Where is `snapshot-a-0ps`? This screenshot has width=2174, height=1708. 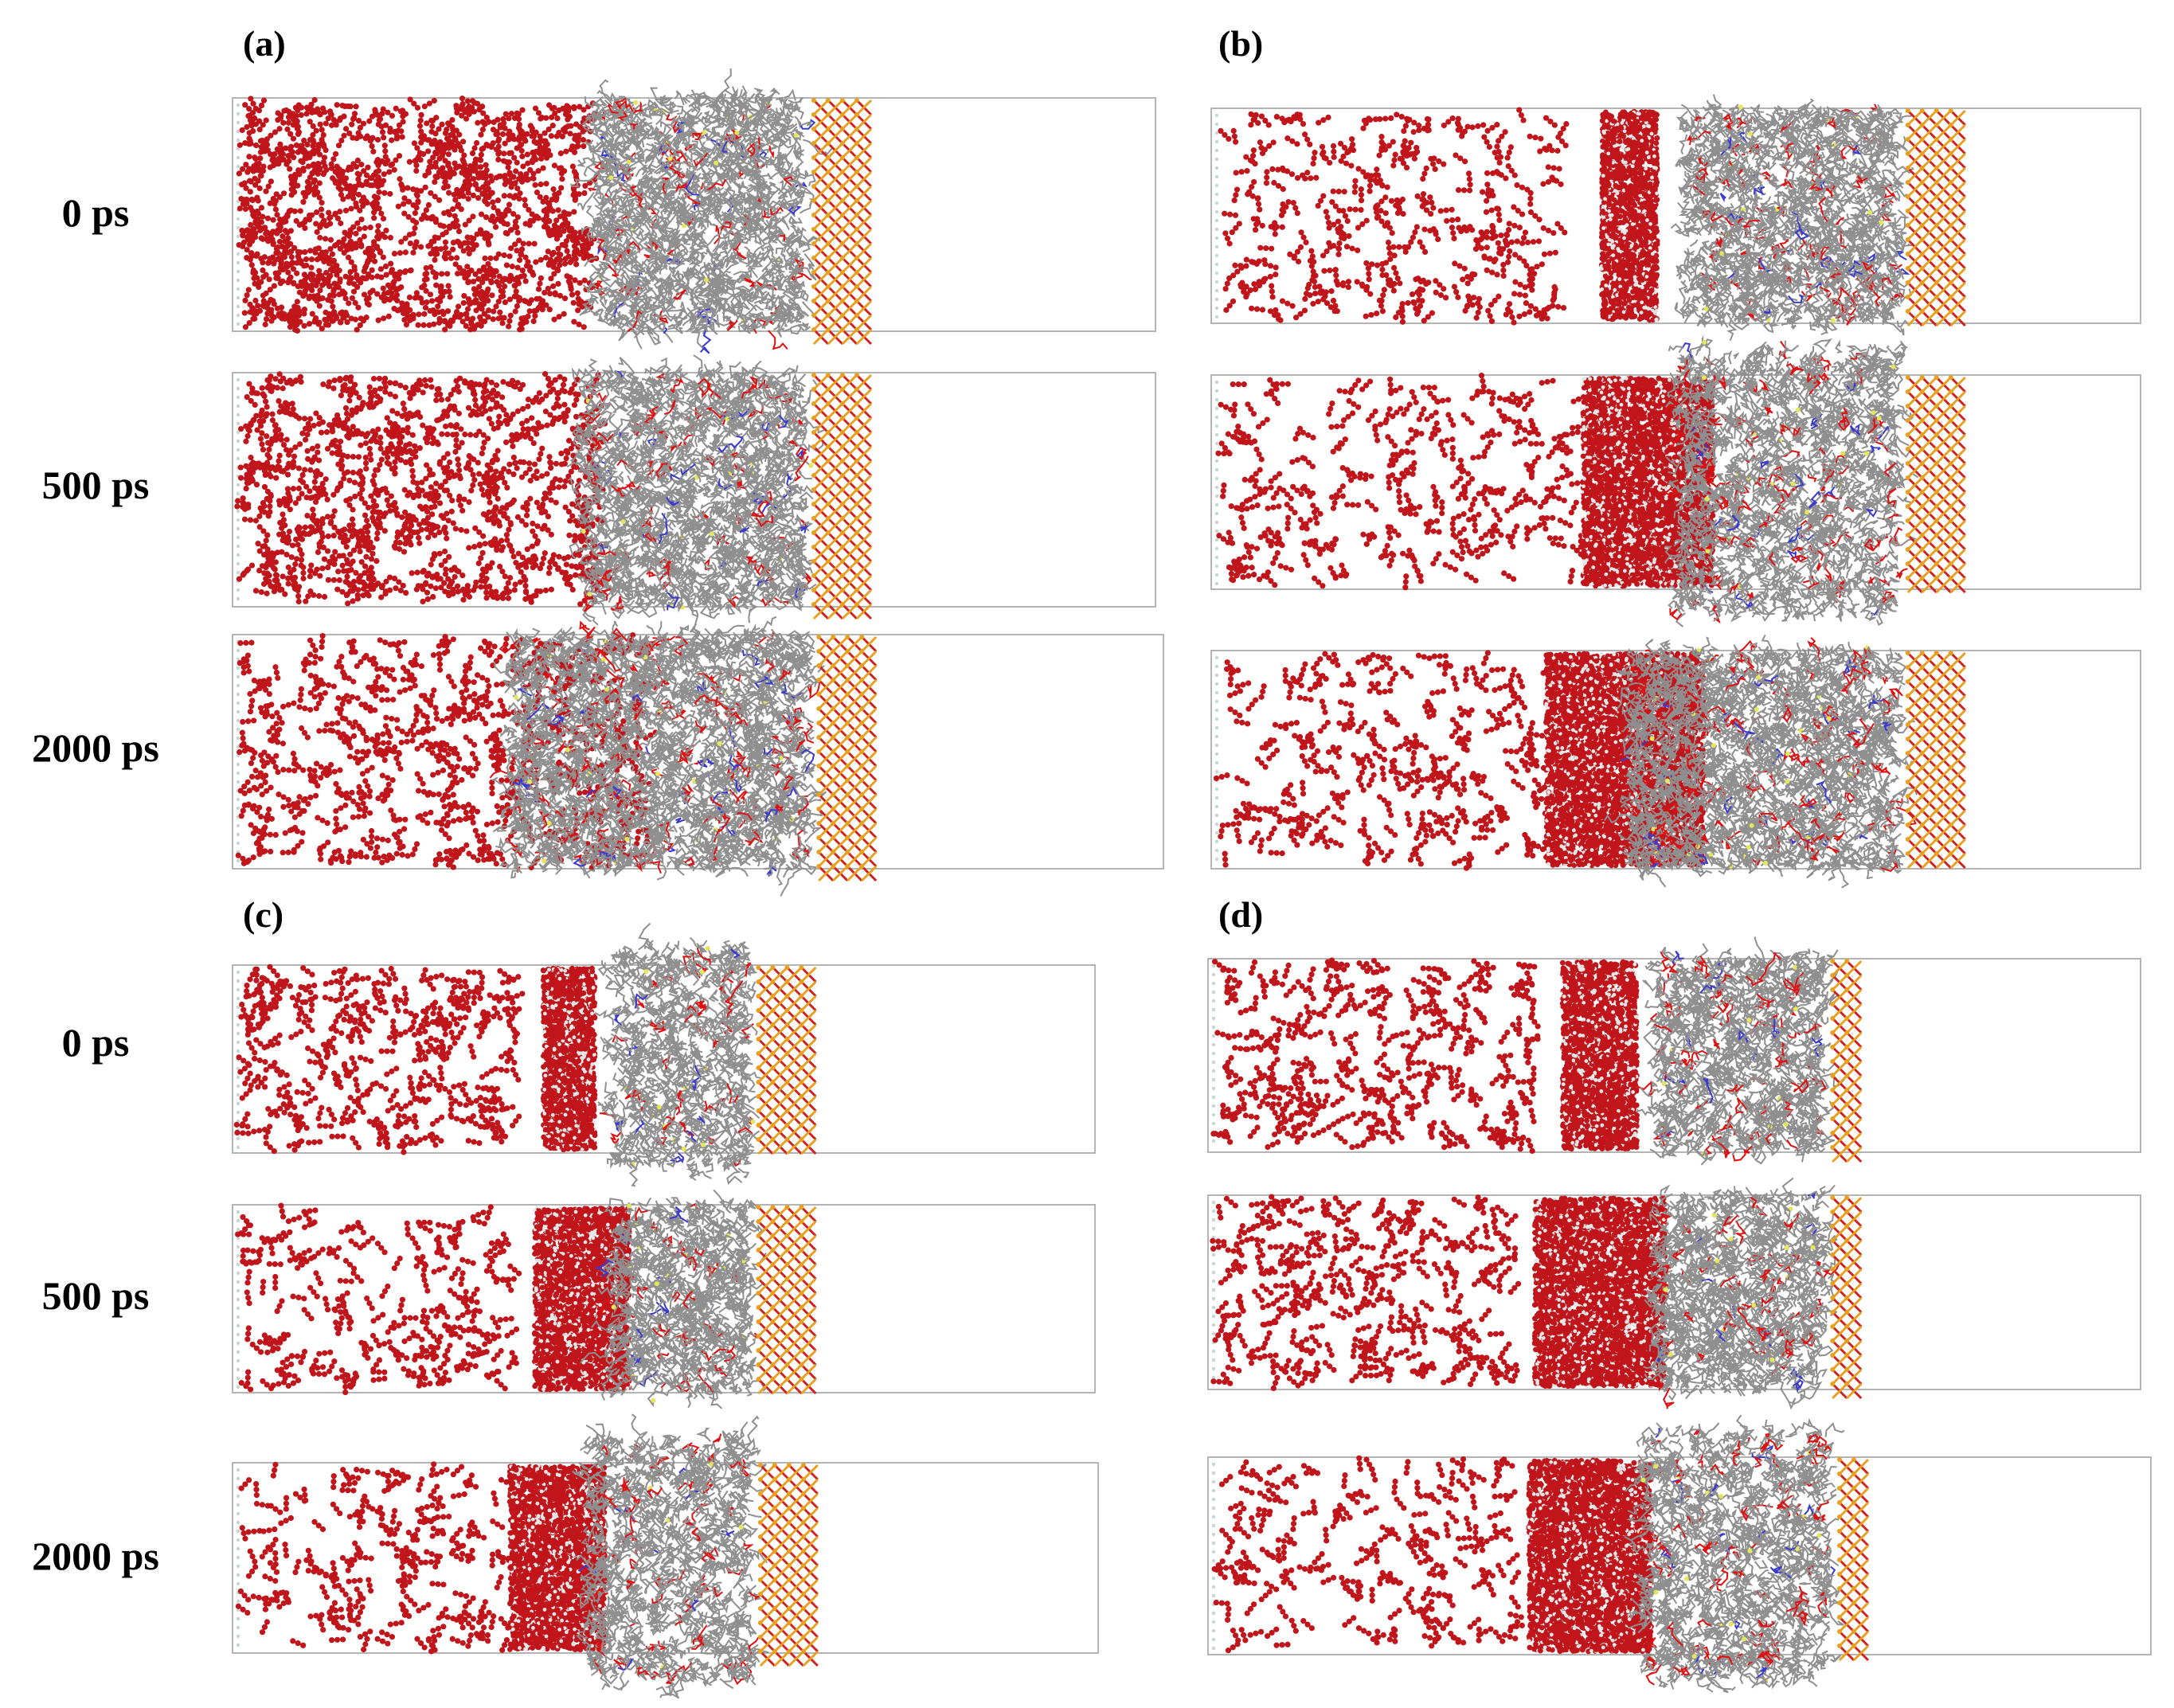 snapshot-a-0ps is located at coordinates (694, 214).